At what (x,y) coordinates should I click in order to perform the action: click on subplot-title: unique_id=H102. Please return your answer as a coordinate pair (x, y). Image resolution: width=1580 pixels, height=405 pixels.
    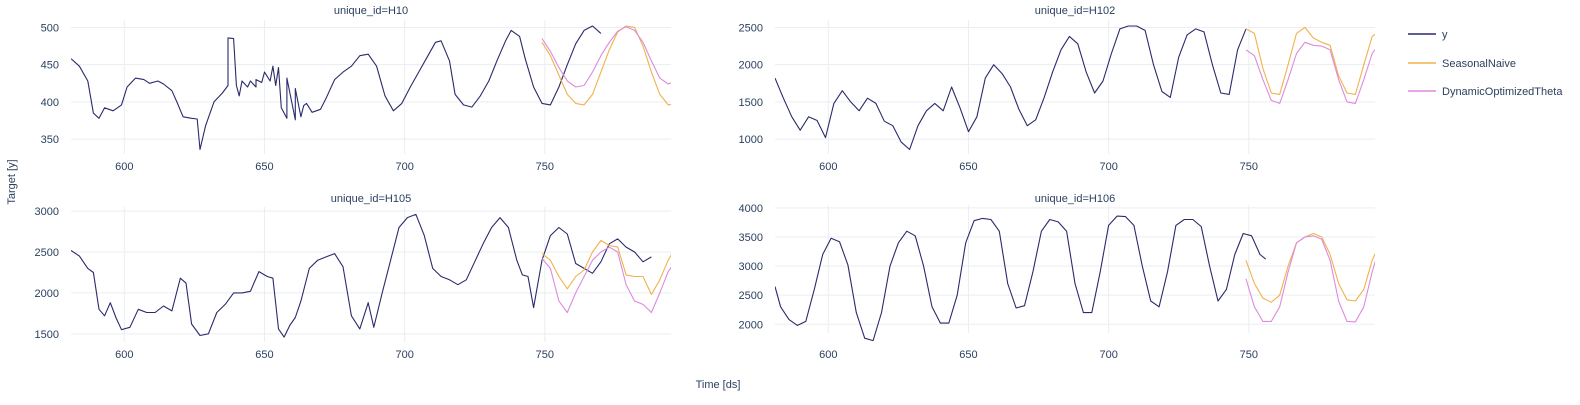
    Looking at the image, I should click on (1075, 11).